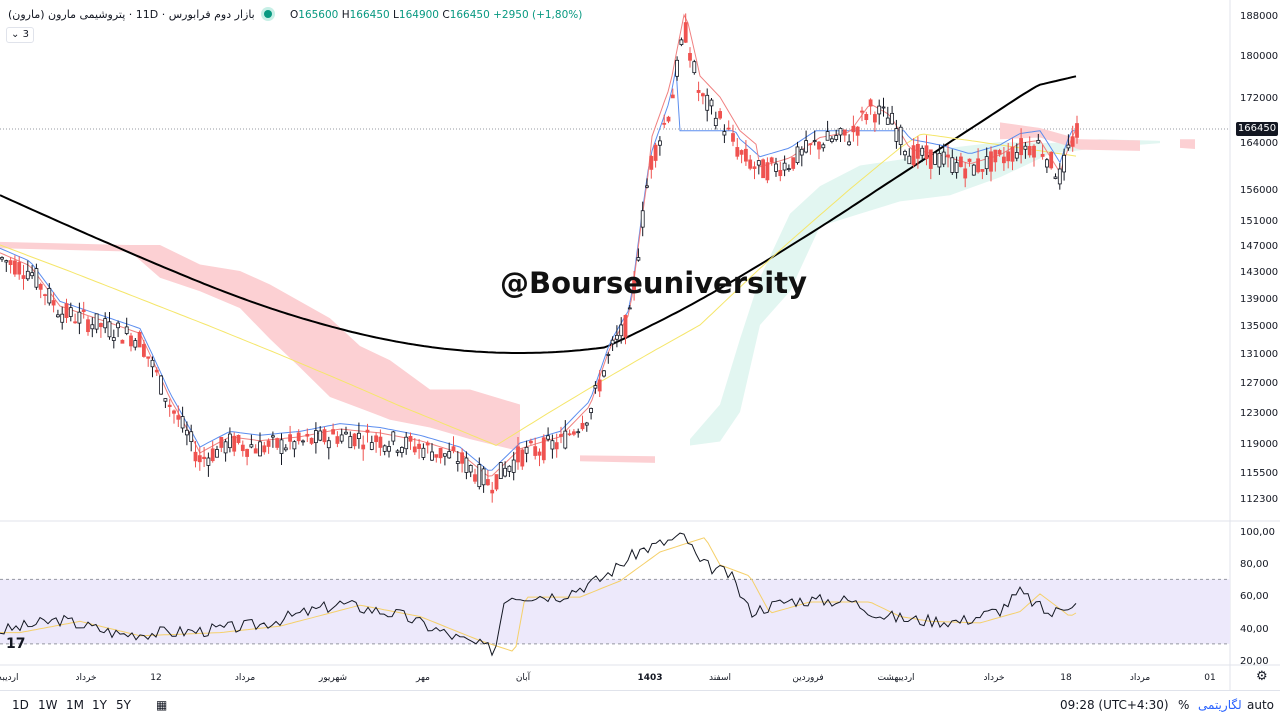 This screenshot has width=1280, height=721. Describe the element at coordinates (538, 15) in the screenshot. I see `change-value: +2950 (+1,80%)` at that location.